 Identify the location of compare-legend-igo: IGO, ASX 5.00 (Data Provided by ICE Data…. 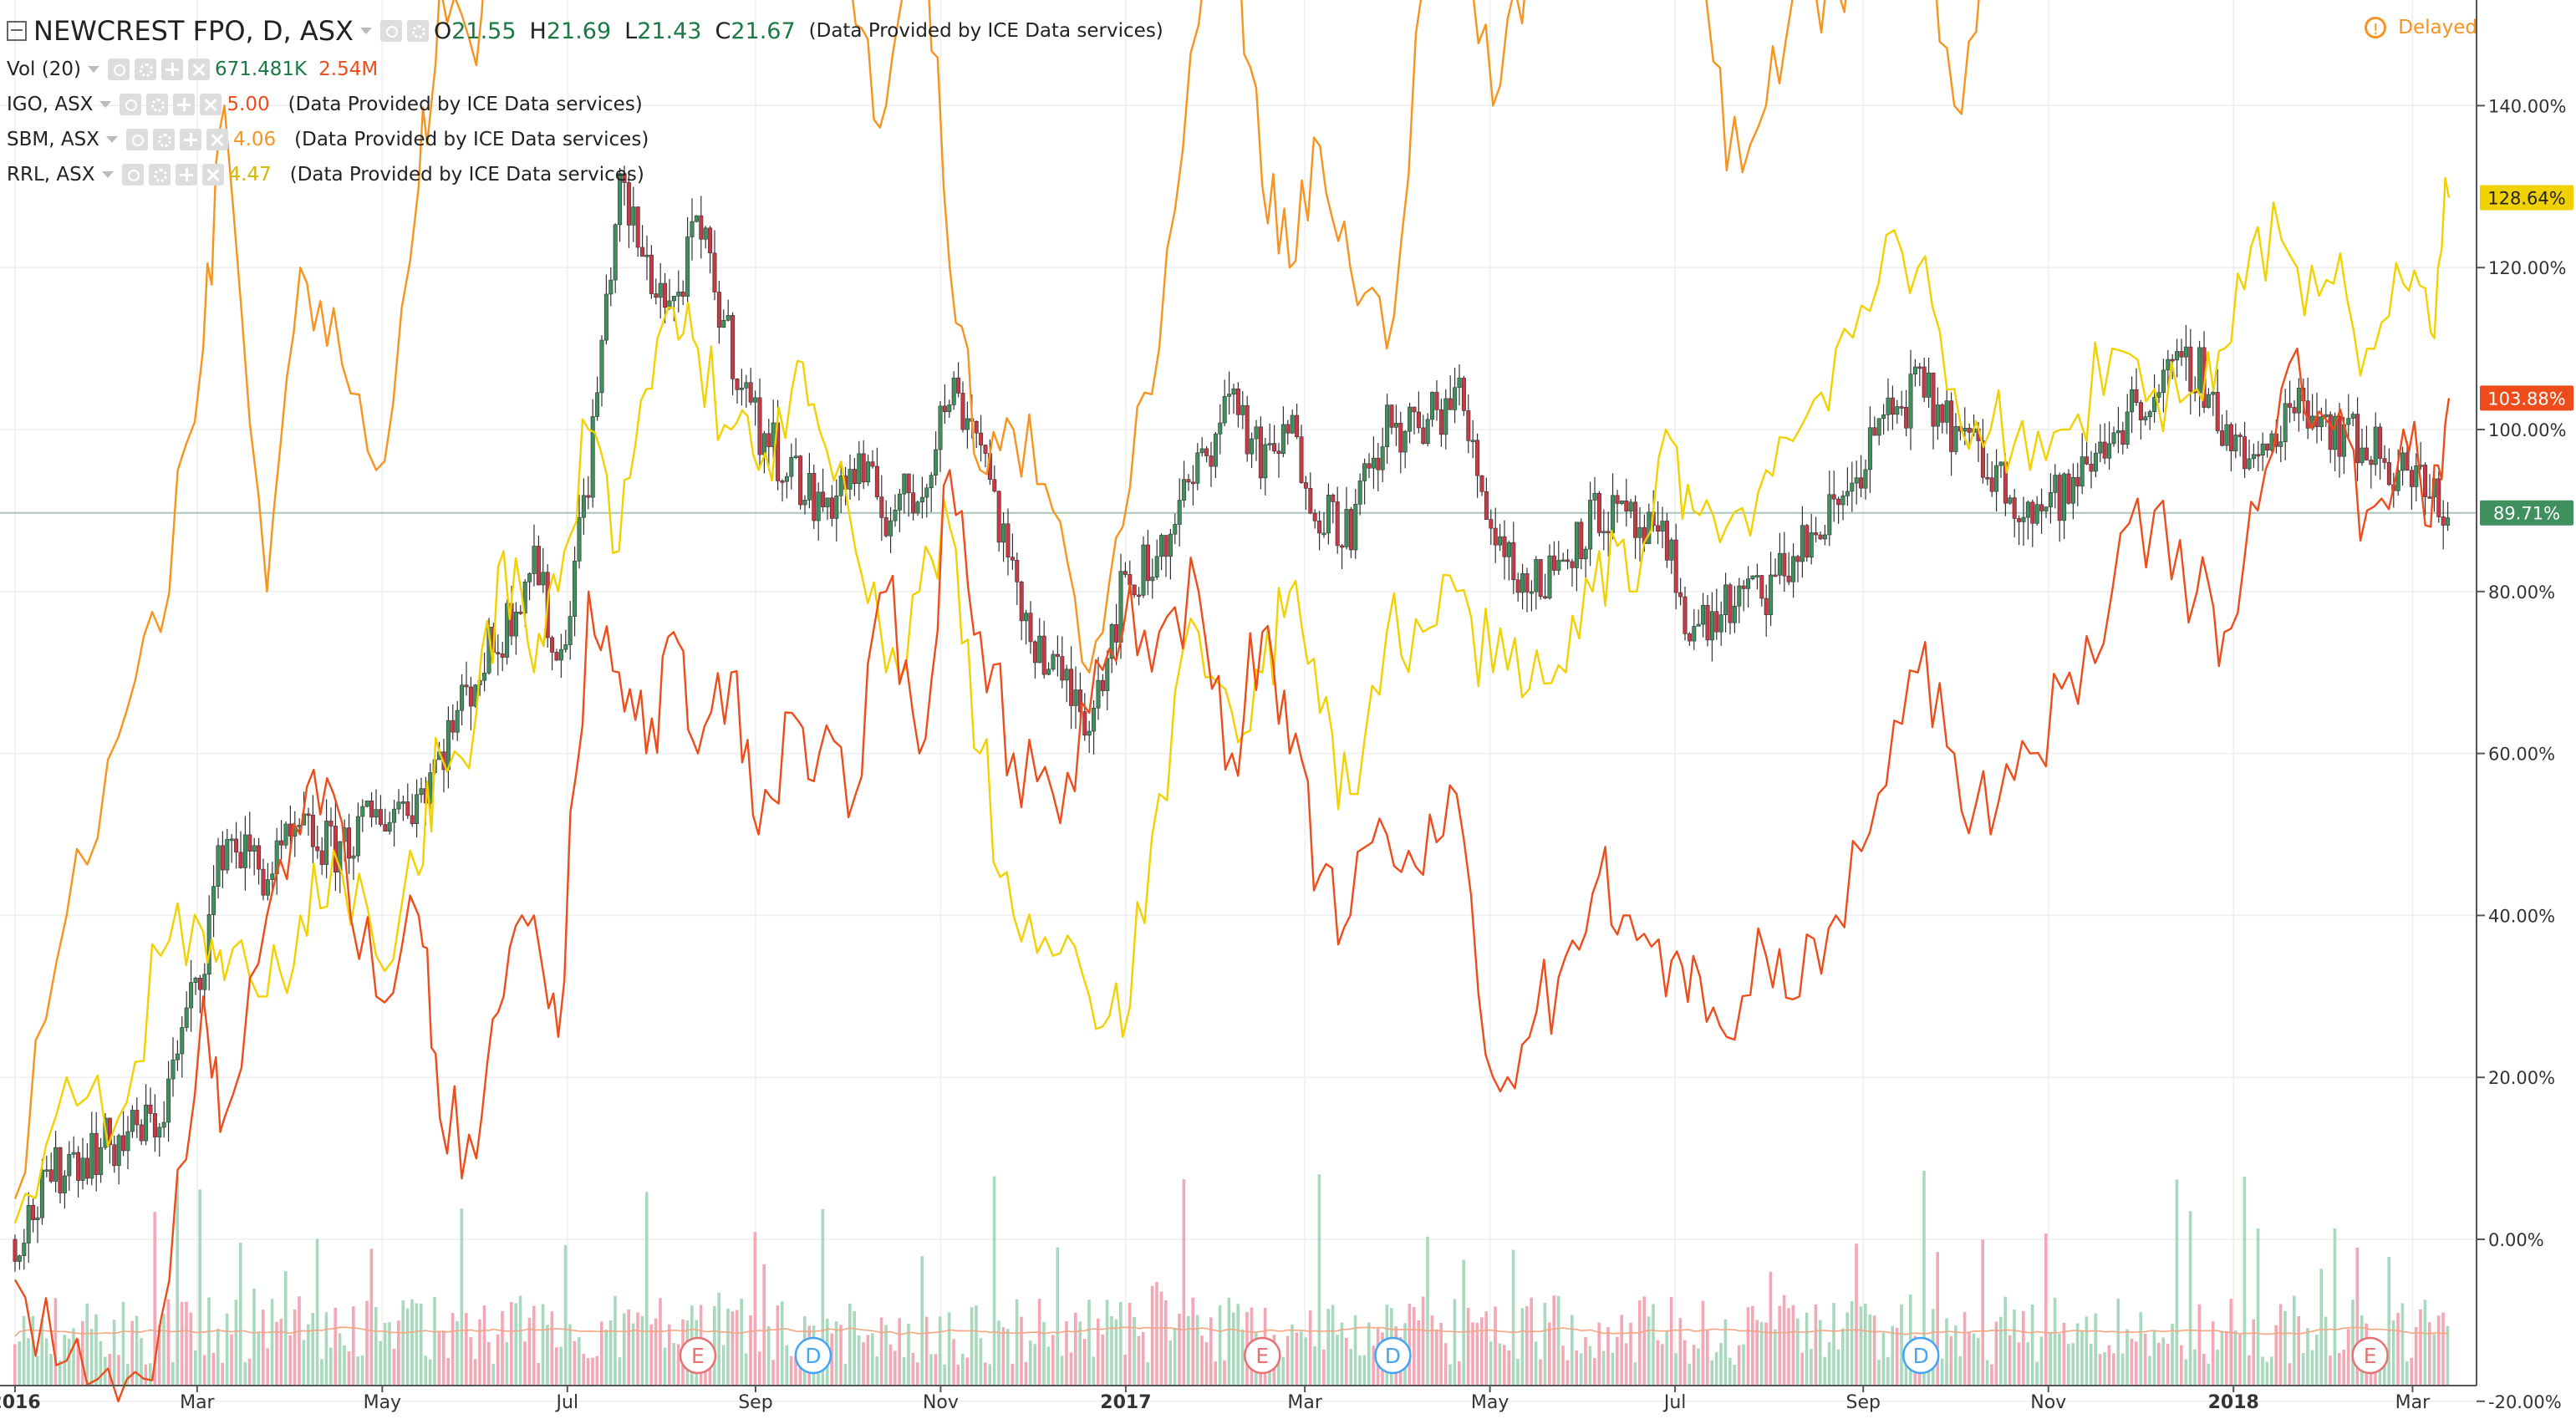
(325, 105).